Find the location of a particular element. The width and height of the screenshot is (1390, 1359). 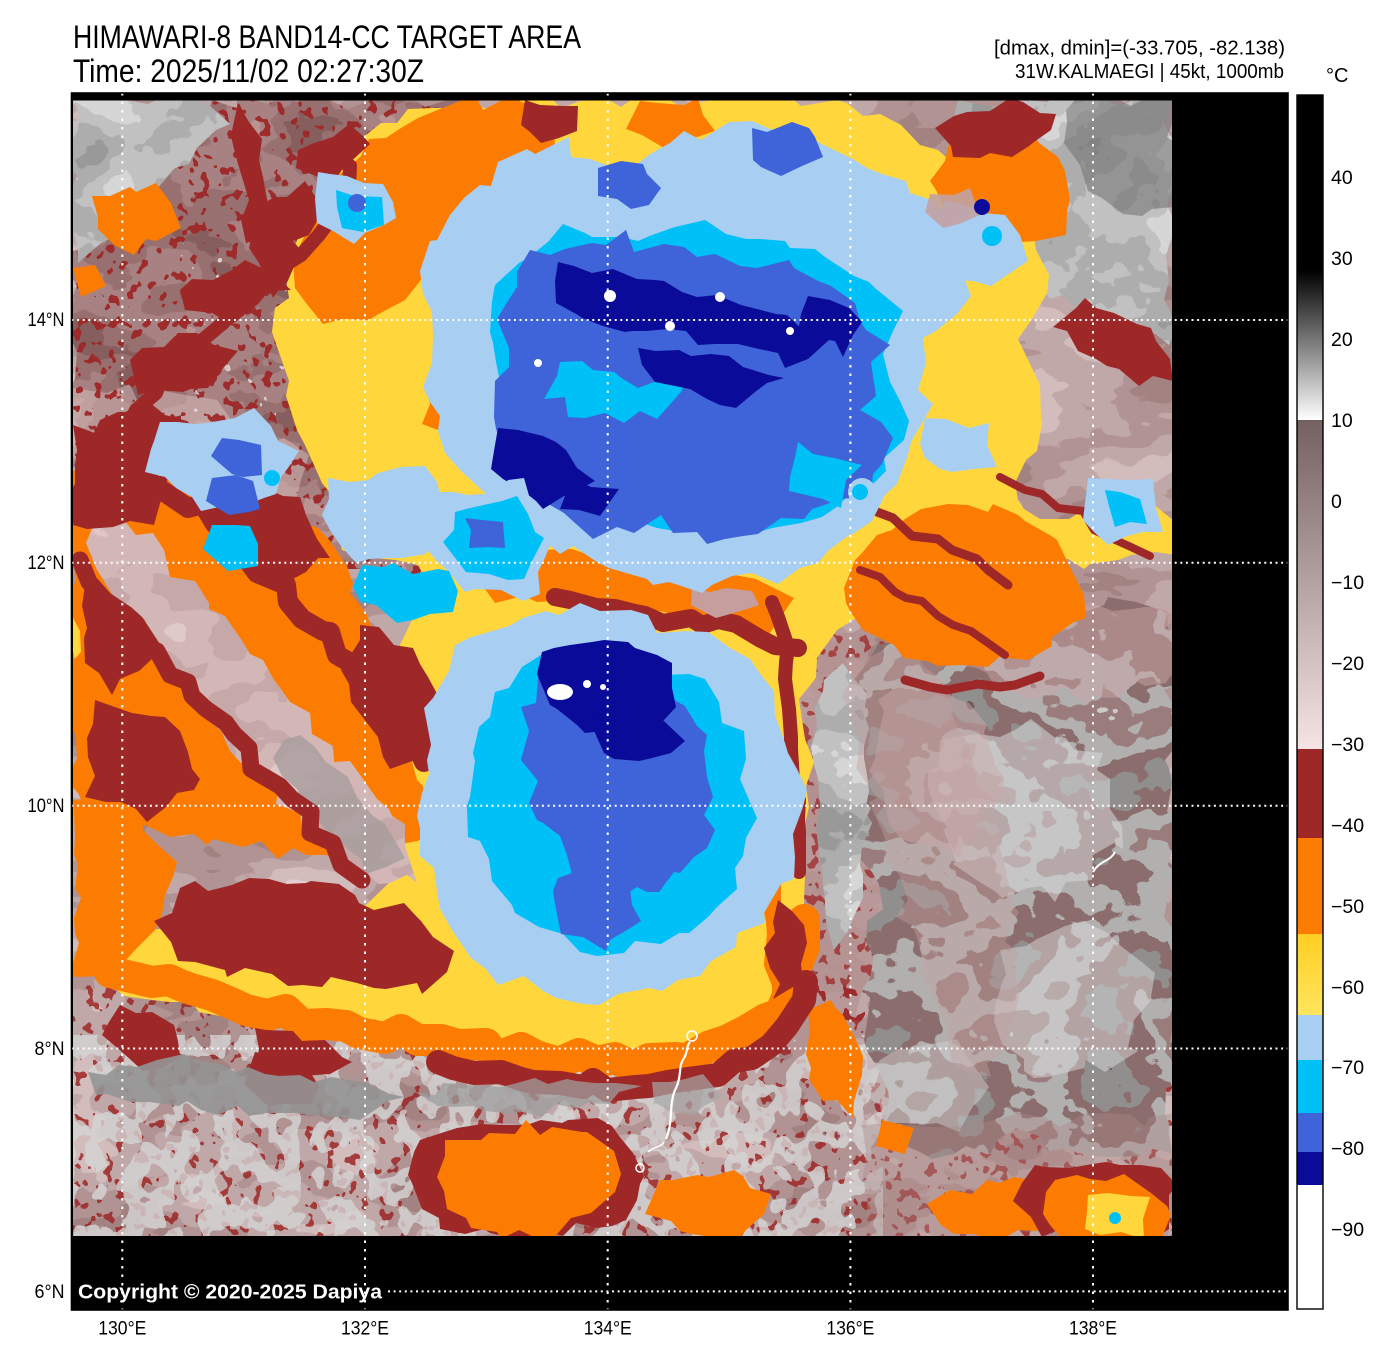

svg-text: 130°E is located at coordinates (122, 1329).